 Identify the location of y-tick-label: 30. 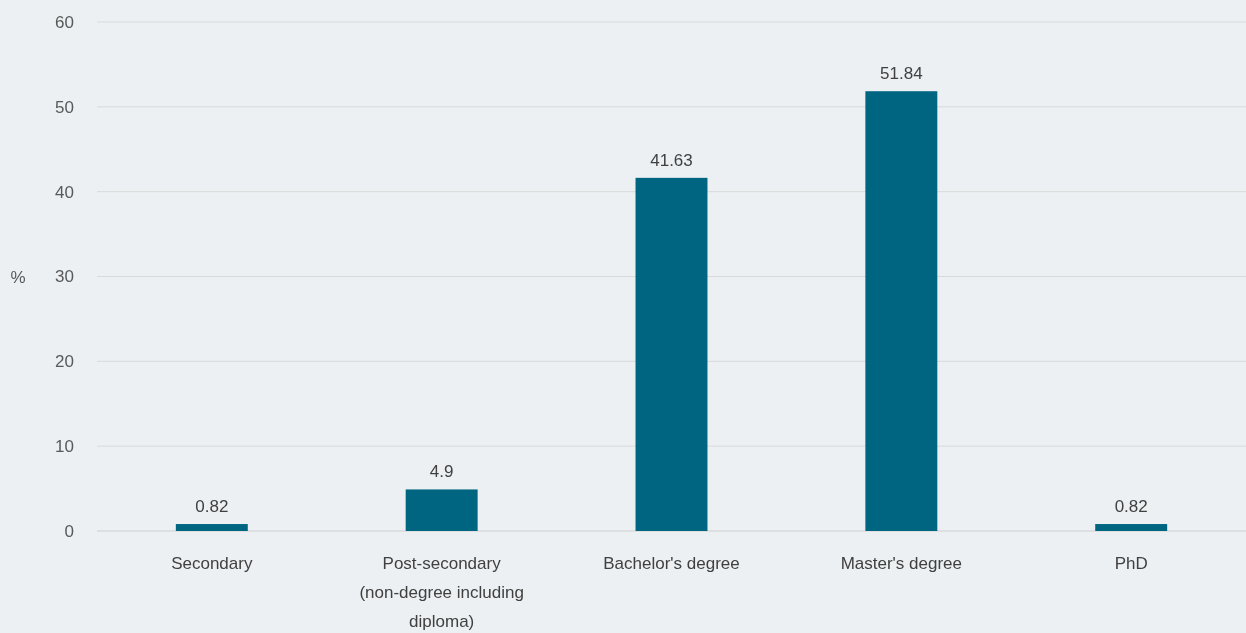
(64, 277).